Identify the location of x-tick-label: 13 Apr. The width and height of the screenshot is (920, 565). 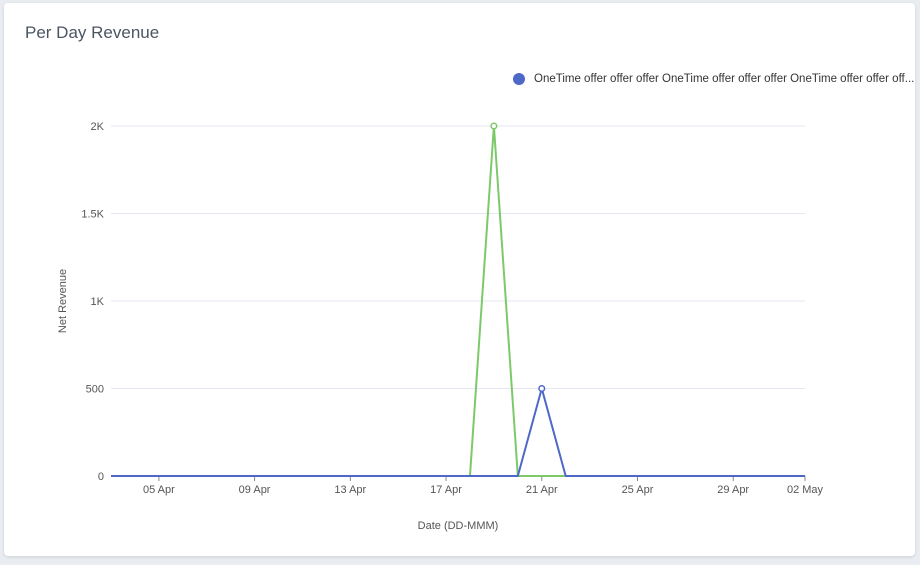
(350, 490).